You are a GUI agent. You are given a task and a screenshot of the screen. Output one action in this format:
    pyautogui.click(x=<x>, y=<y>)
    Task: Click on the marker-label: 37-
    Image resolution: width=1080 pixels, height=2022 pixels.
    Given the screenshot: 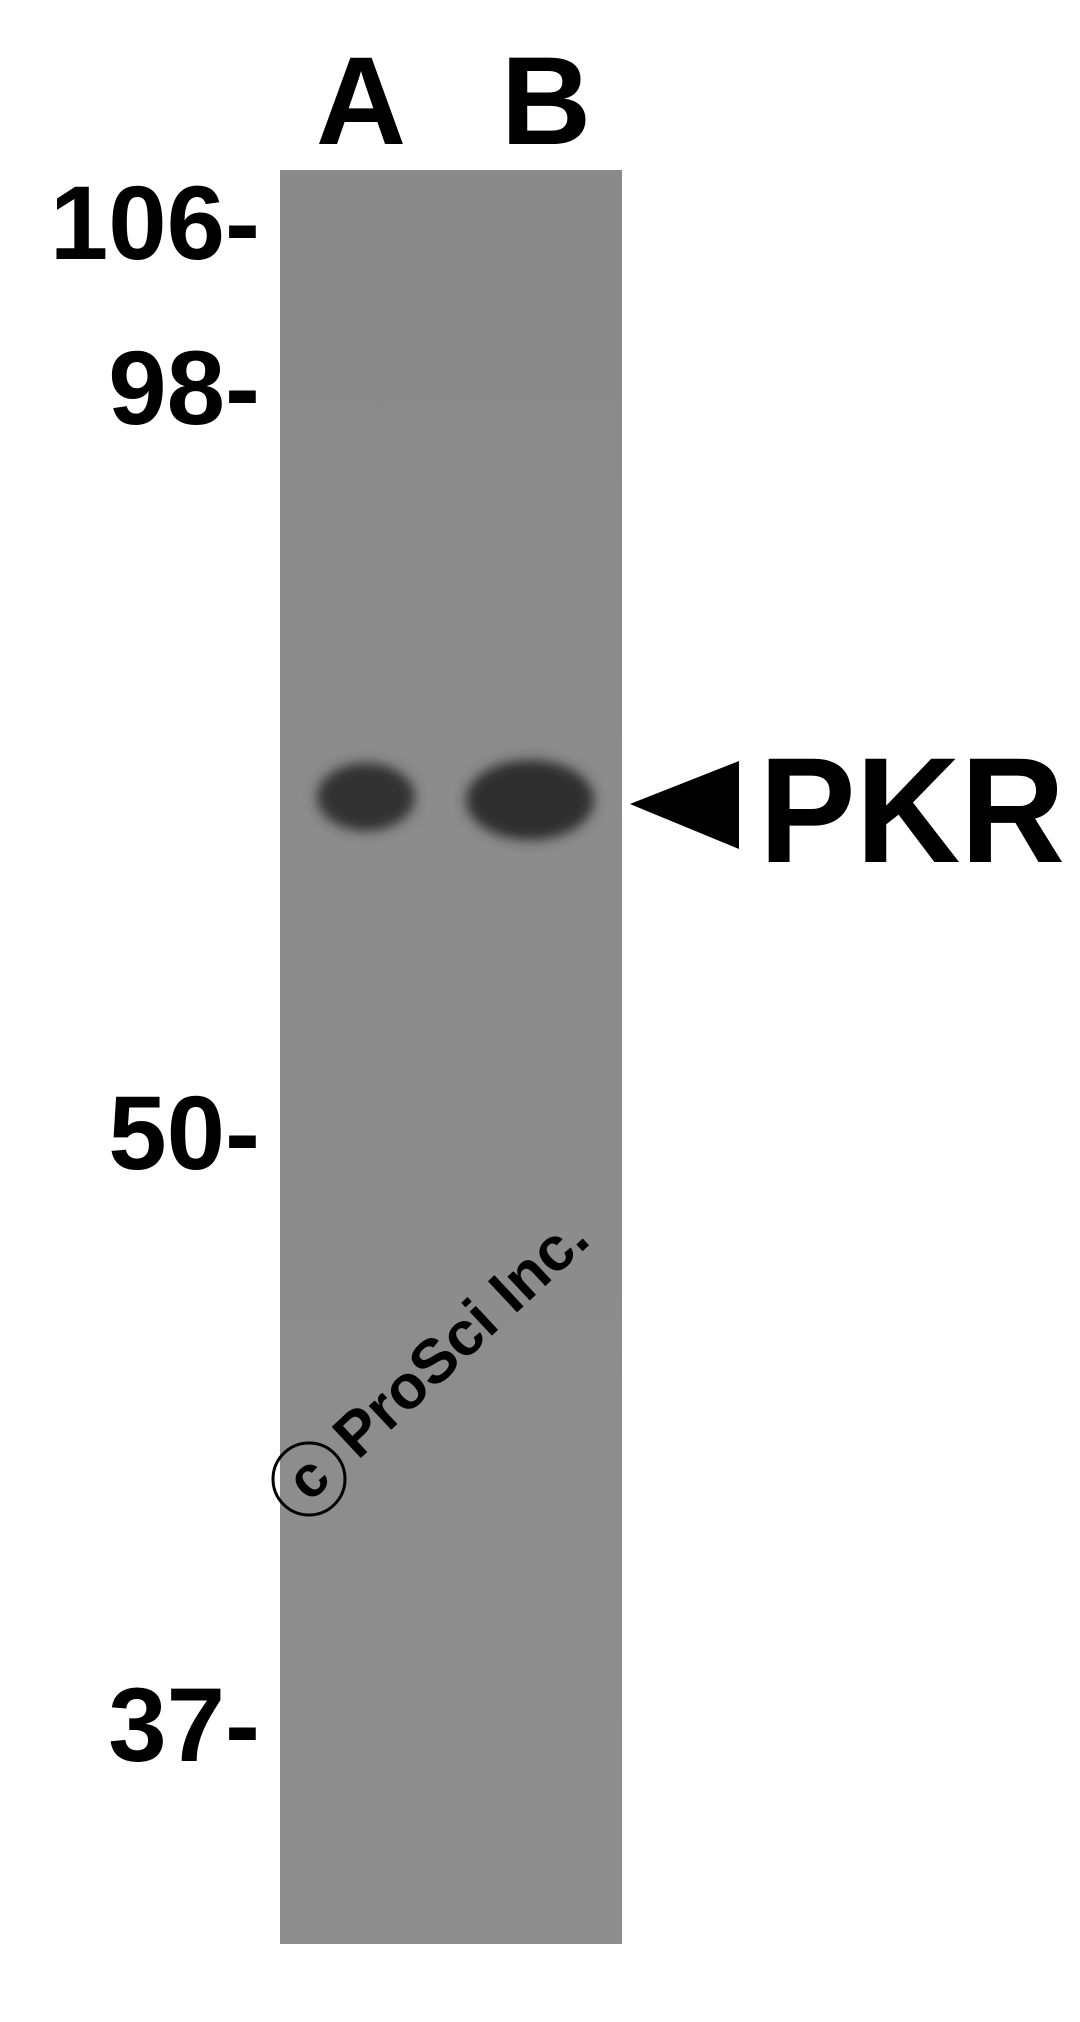 What is the action you would take?
    pyautogui.click(x=184, y=1725)
    